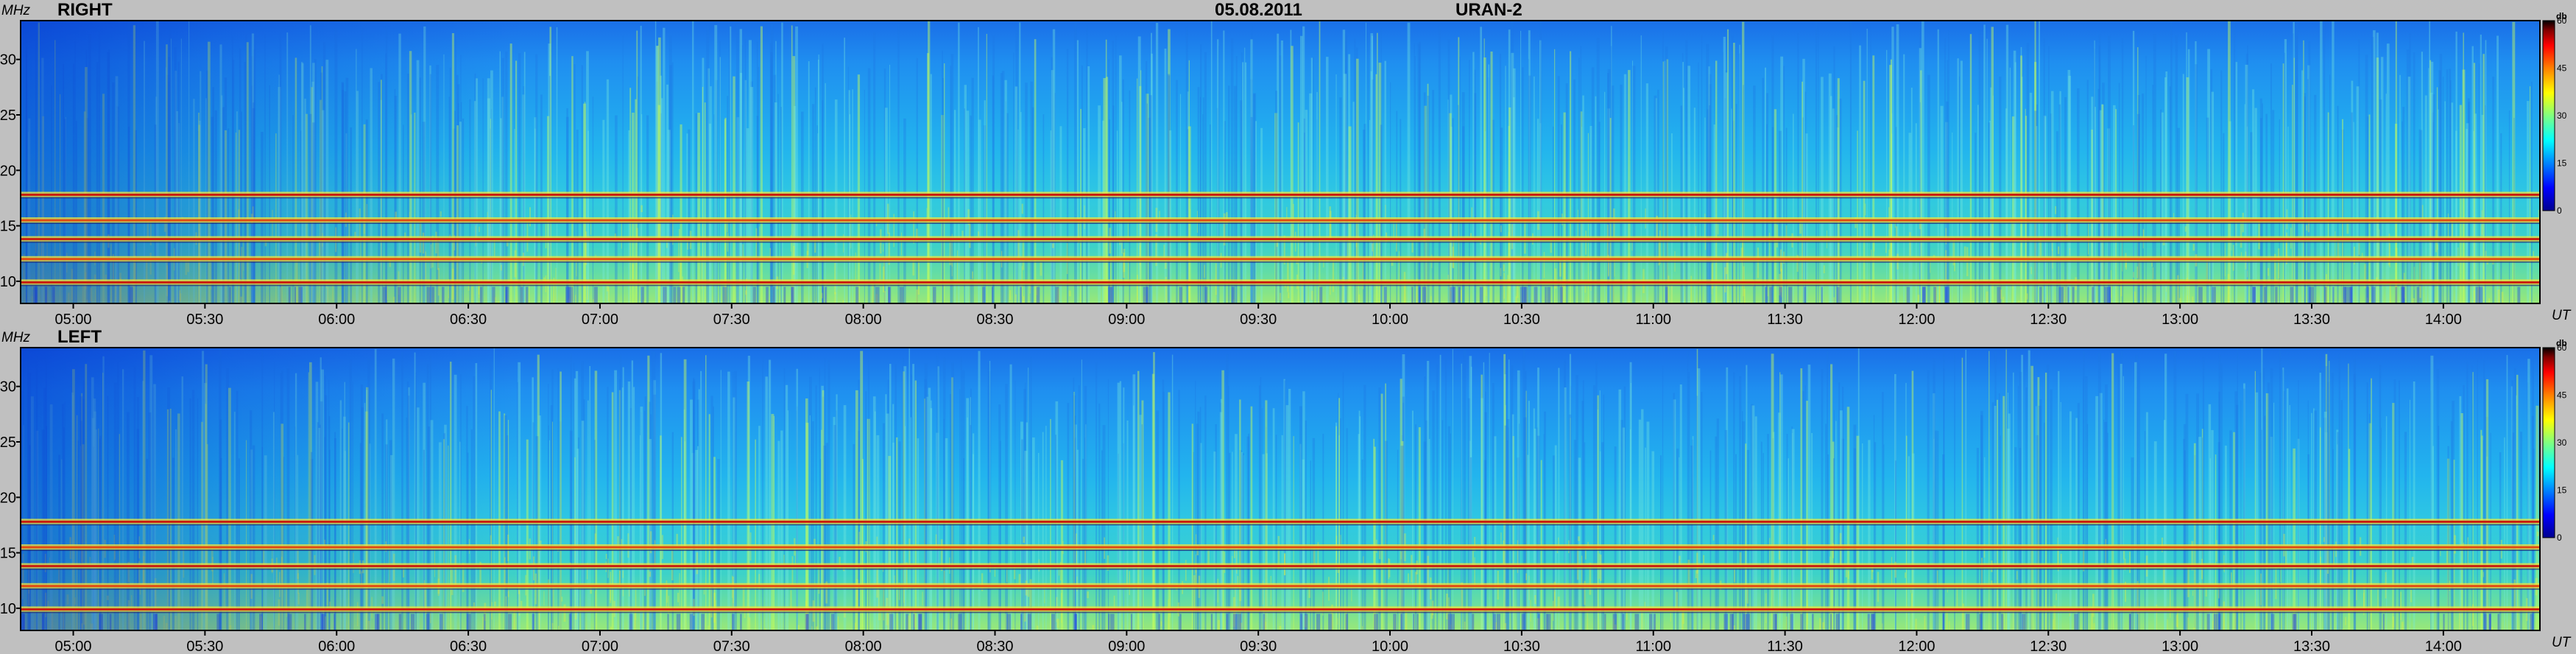  What do you see at coordinates (79, 337) in the screenshot?
I see `panel-title: LEFT` at bounding box center [79, 337].